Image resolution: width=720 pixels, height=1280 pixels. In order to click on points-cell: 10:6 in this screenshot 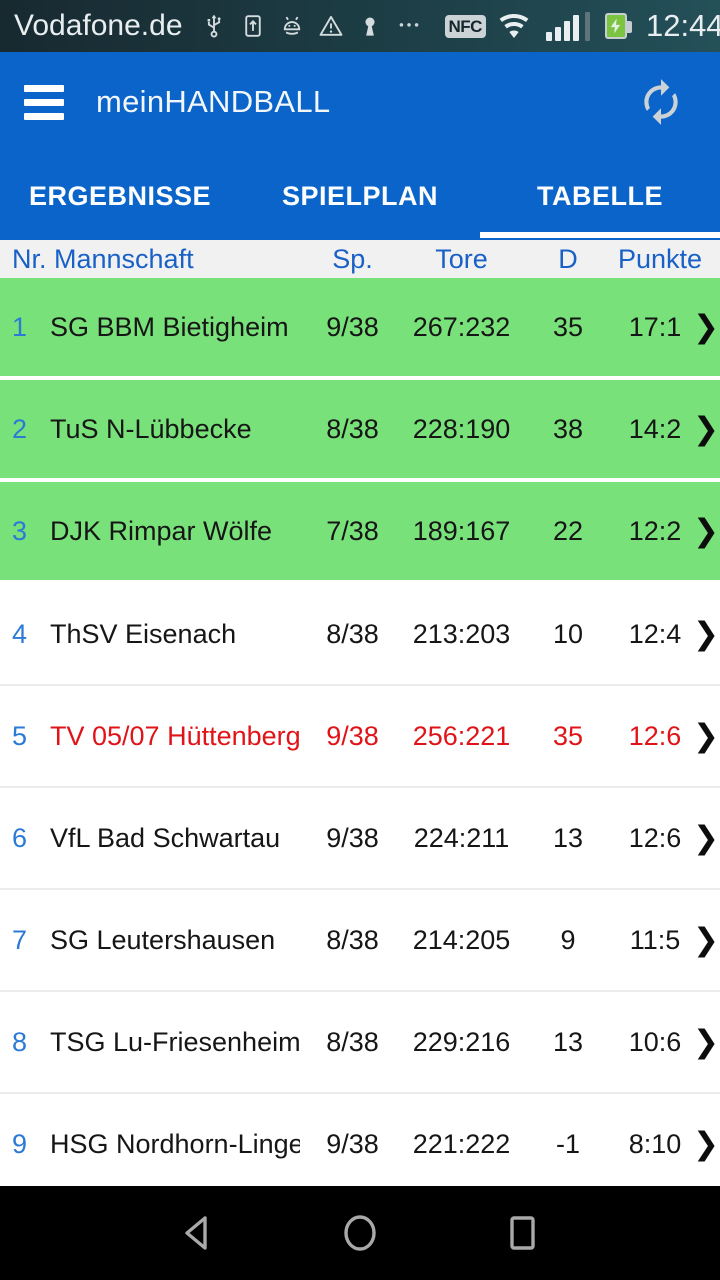, I will do `click(655, 1041)`.